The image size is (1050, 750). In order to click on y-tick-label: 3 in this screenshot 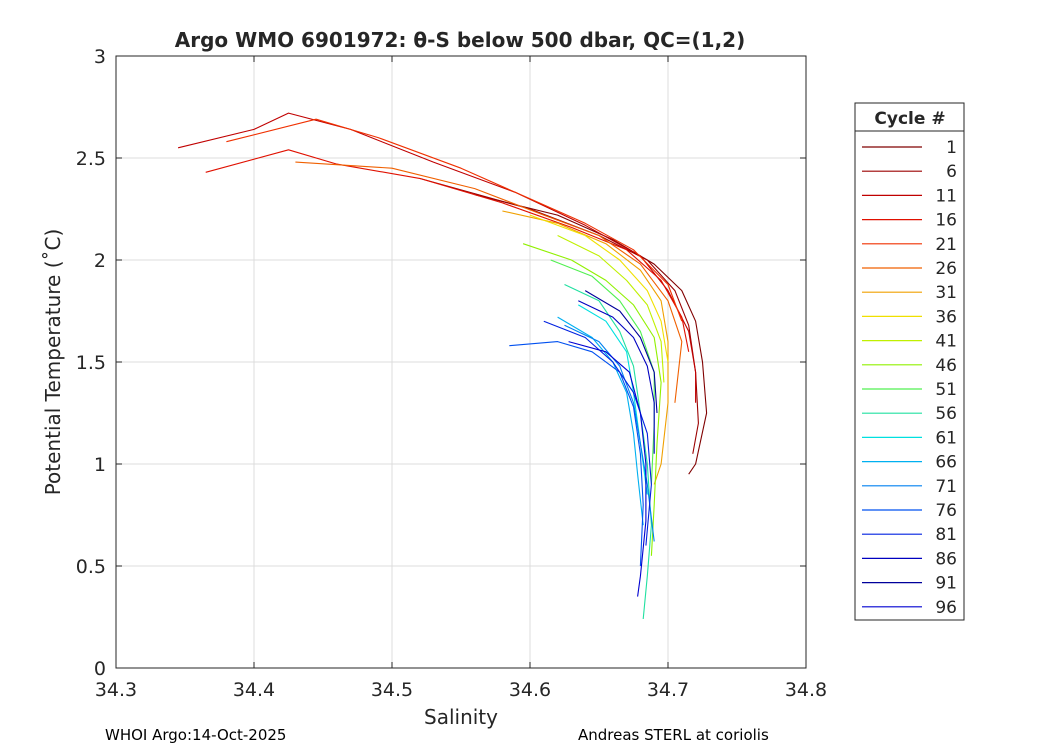, I will do `click(100, 57)`.